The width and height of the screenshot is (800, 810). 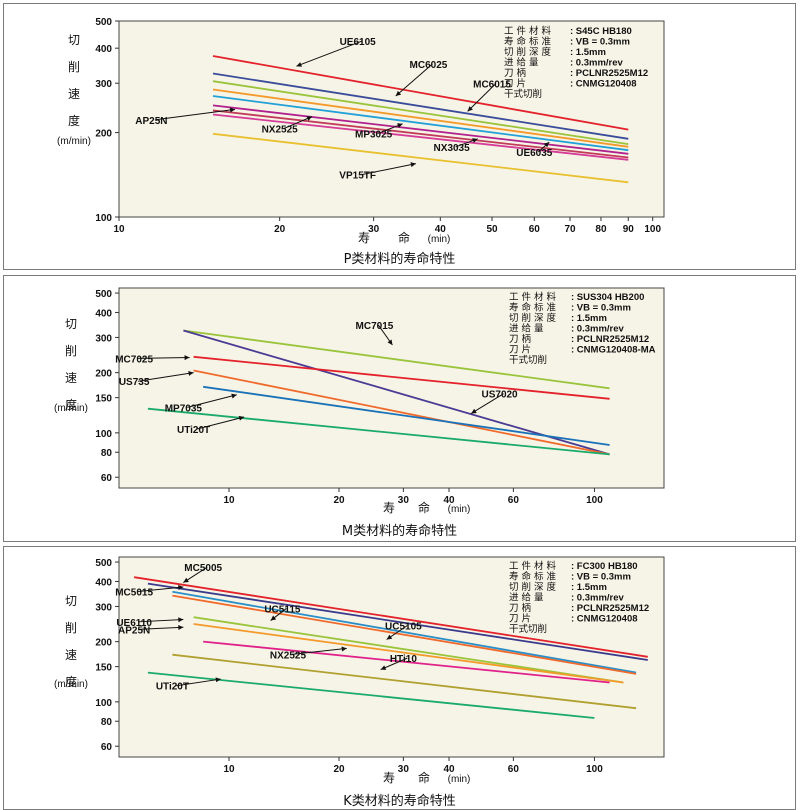 What do you see at coordinates (103, 84) in the screenshot?
I see `y-tick-label: 300` at bounding box center [103, 84].